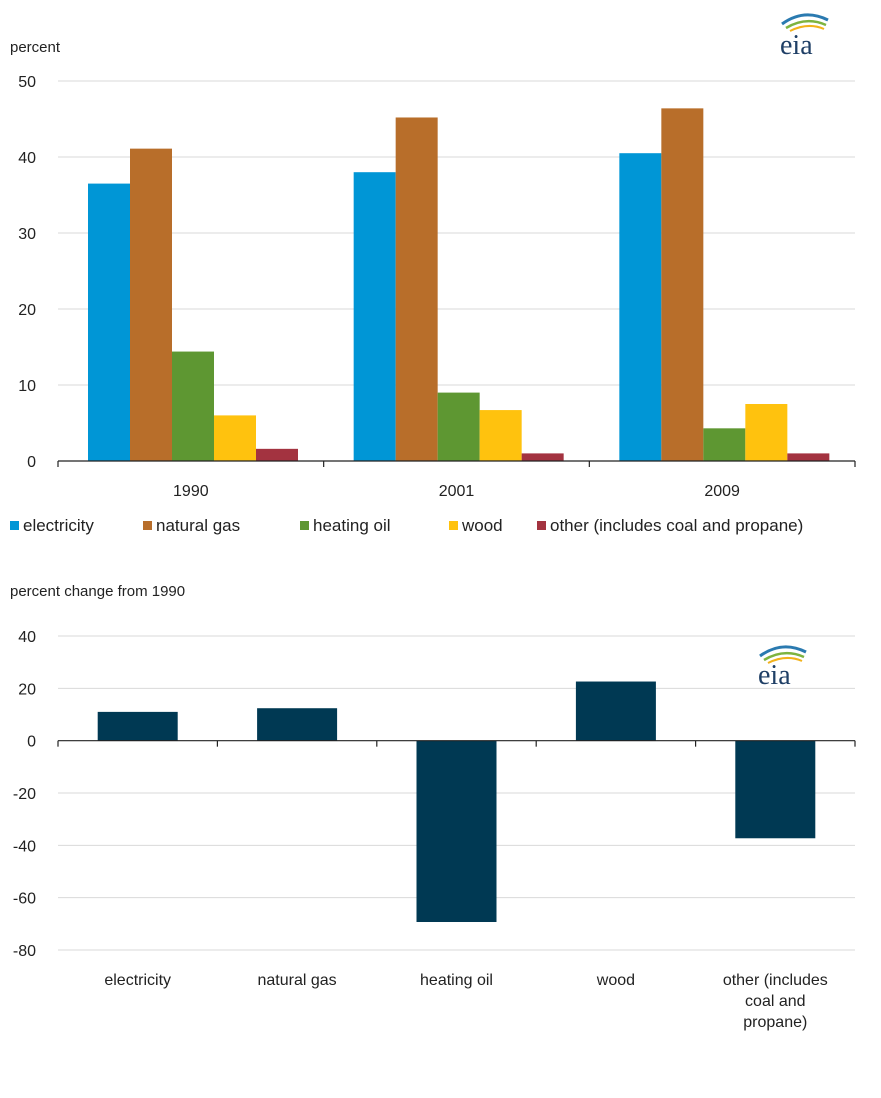 This screenshot has width=881, height=1098. I want to click on top-y-axis-label: percent, so click(35, 47).